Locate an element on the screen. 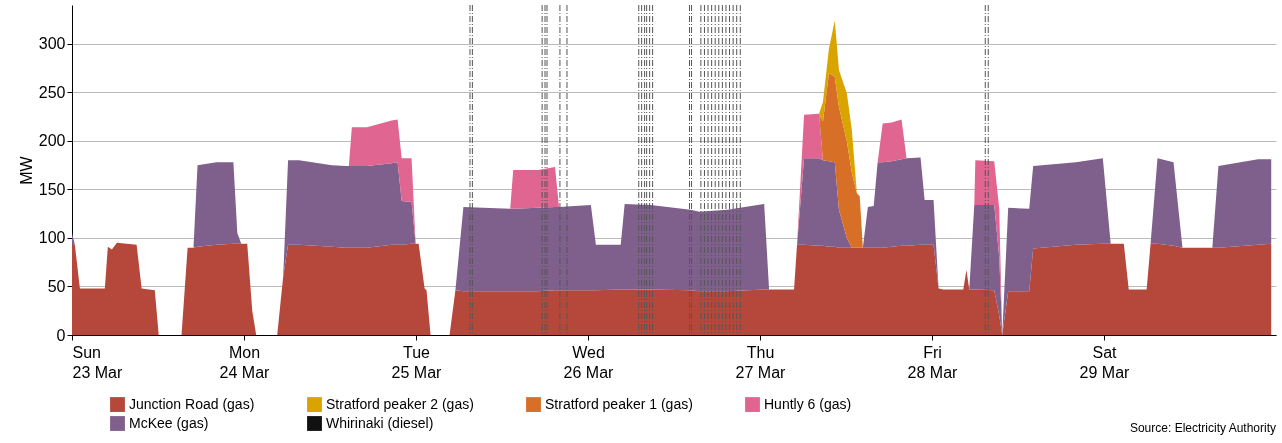  x-tick-label: Fri 28 Mar is located at coordinates (933, 362).